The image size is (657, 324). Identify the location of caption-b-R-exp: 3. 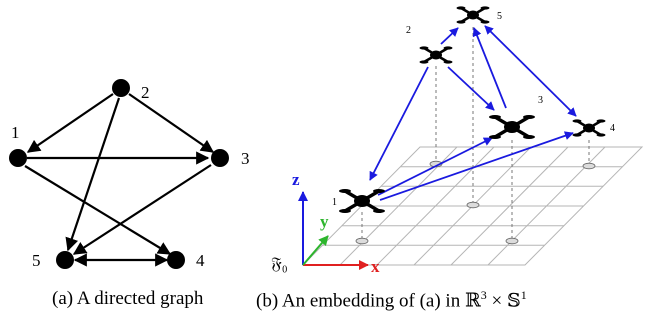
(483, 295).